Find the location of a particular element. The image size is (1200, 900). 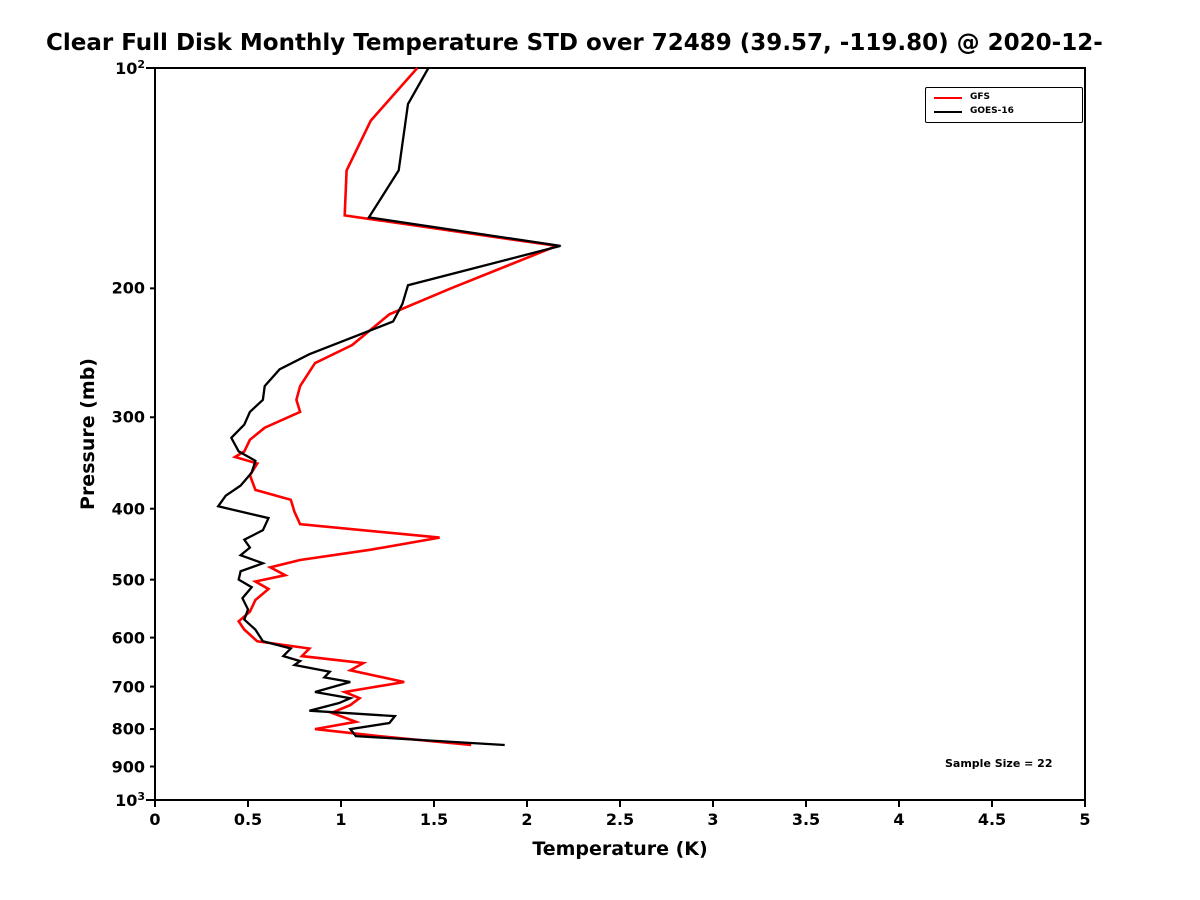

x-tick-label: 2 is located at coordinates (527, 819).